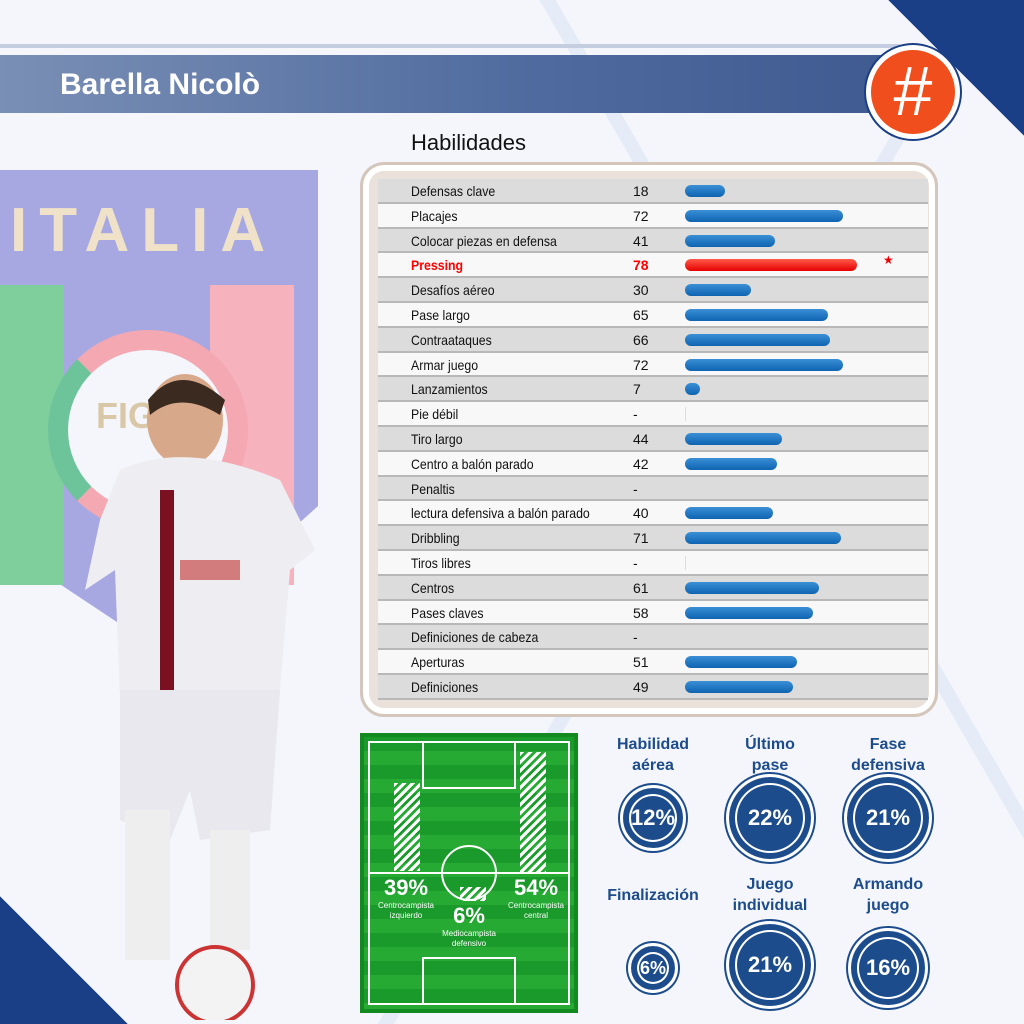  What do you see at coordinates (434, 215) in the screenshot?
I see `skill-name: Placajes` at bounding box center [434, 215].